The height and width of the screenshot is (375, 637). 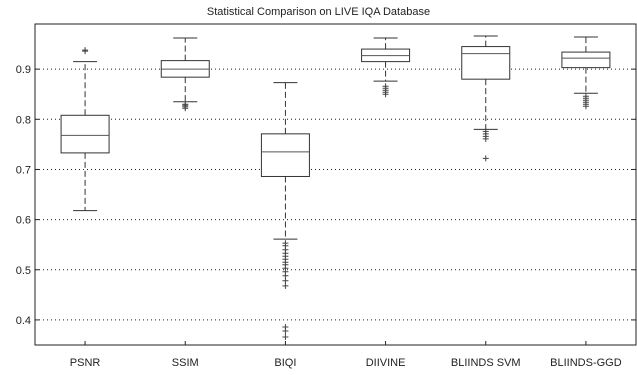 I want to click on y-tick-label: 0.7, so click(x=23, y=170).